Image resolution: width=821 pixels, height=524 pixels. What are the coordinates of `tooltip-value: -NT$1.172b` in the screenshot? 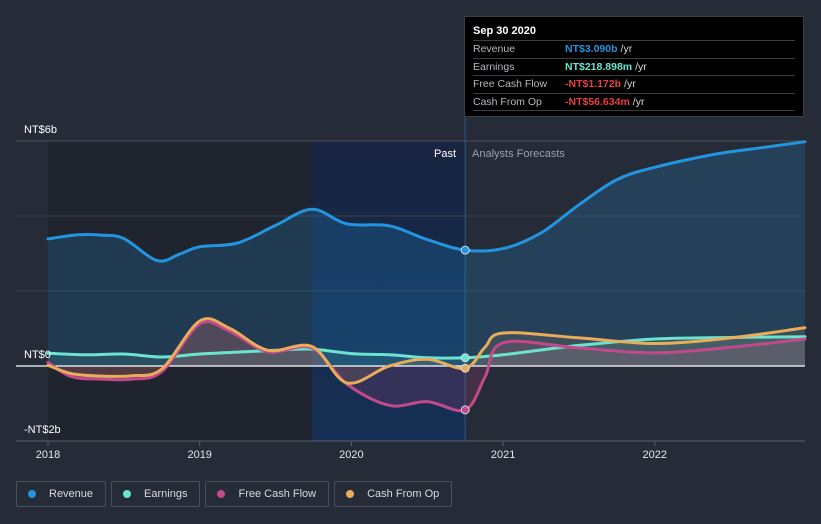 It's located at (593, 84).